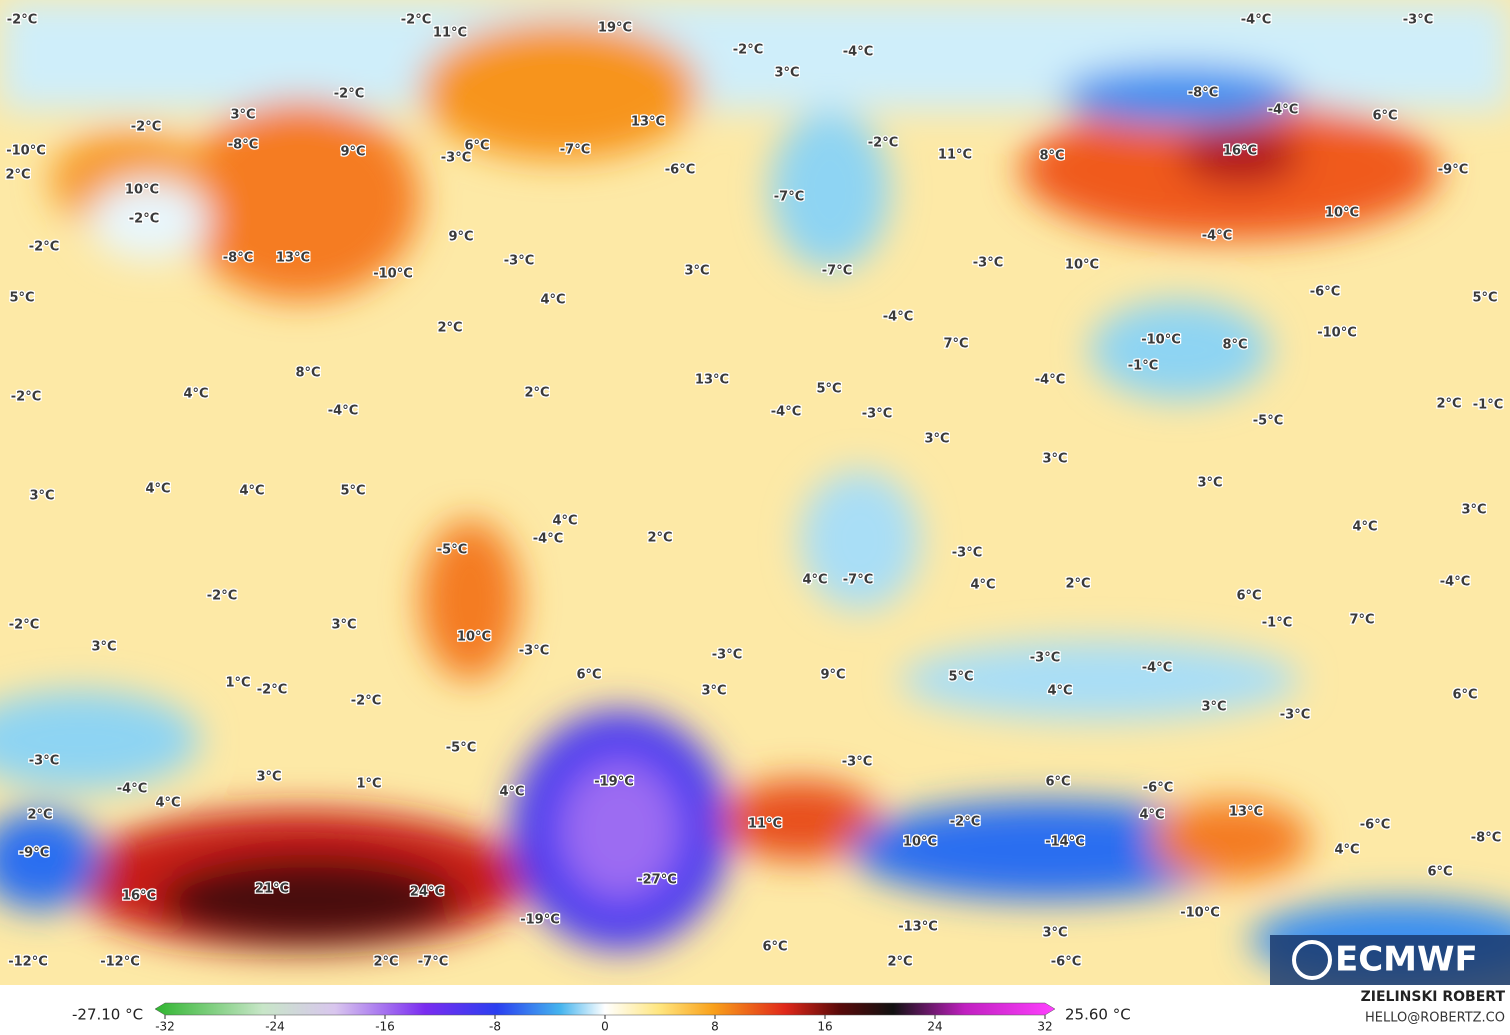 This screenshot has width=1510, height=1035. Describe the element at coordinates (385, 1027) in the screenshot. I see `colorbar-tick-label: -16` at that location.